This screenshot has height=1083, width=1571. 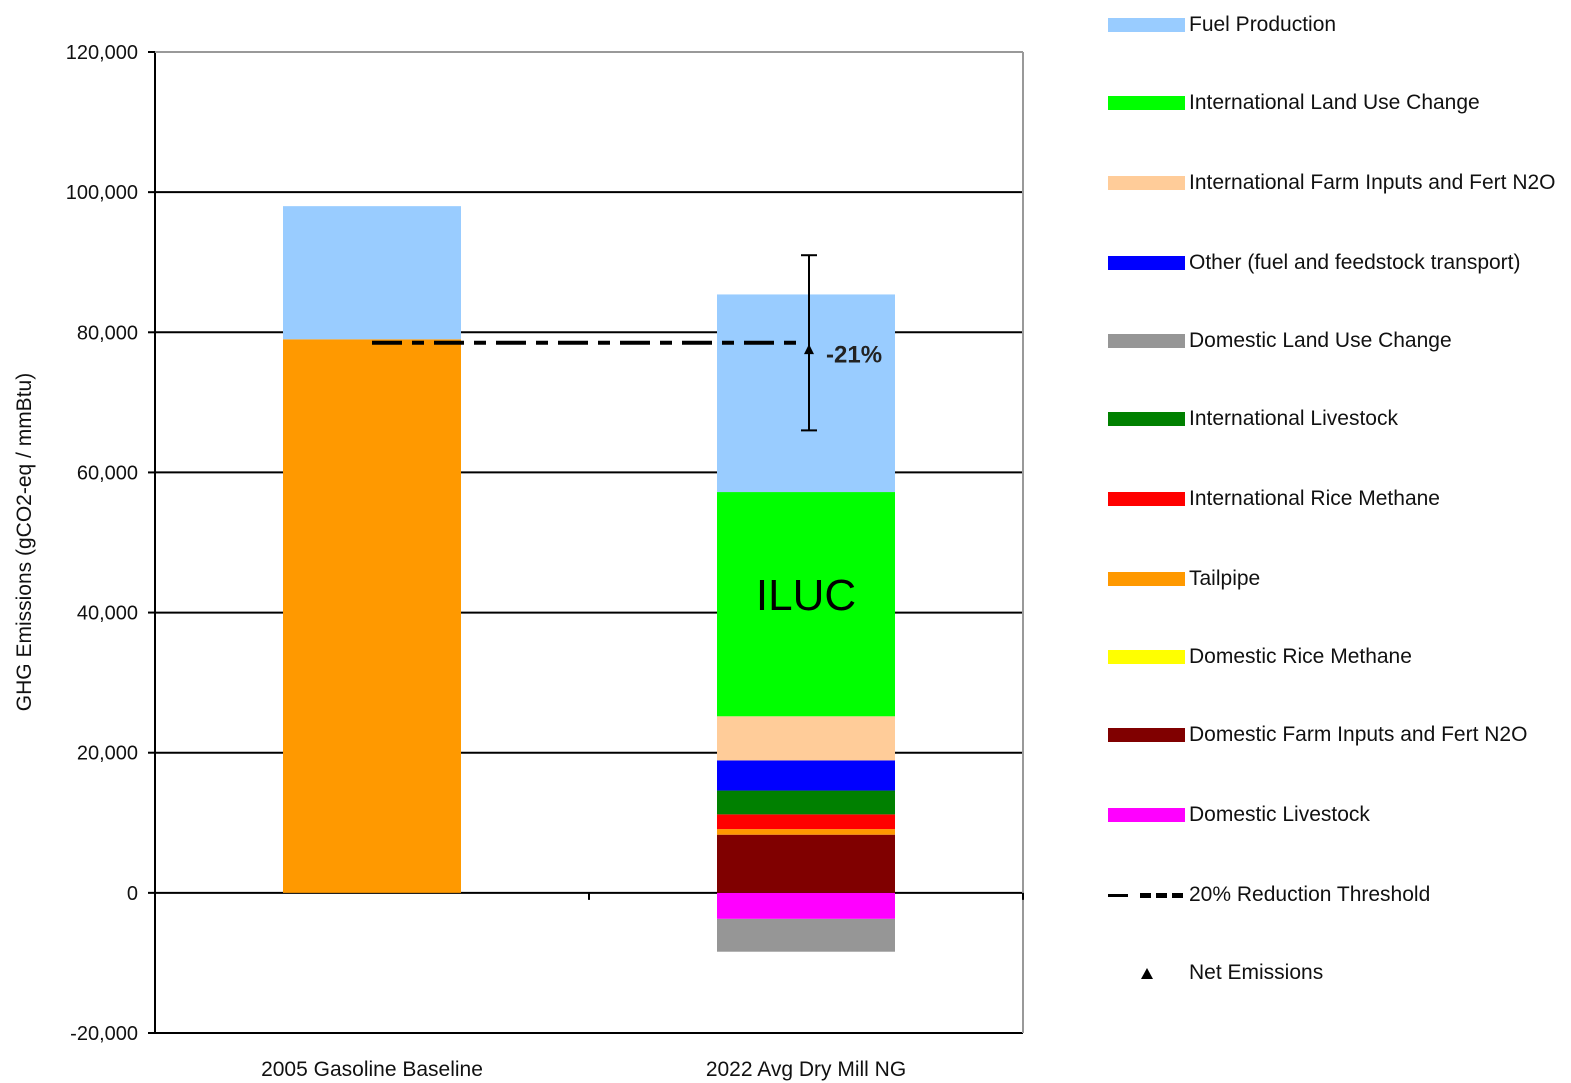 I want to click on y-tick-label: 40,000, so click(x=107, y=614).